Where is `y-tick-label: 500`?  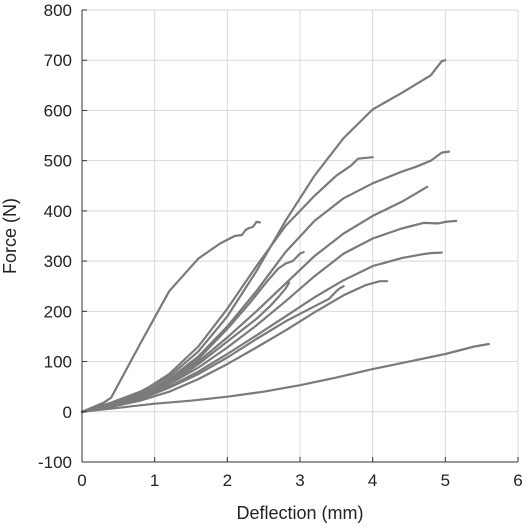
y-tick-label: 500 is located at coordinates (58, 161).